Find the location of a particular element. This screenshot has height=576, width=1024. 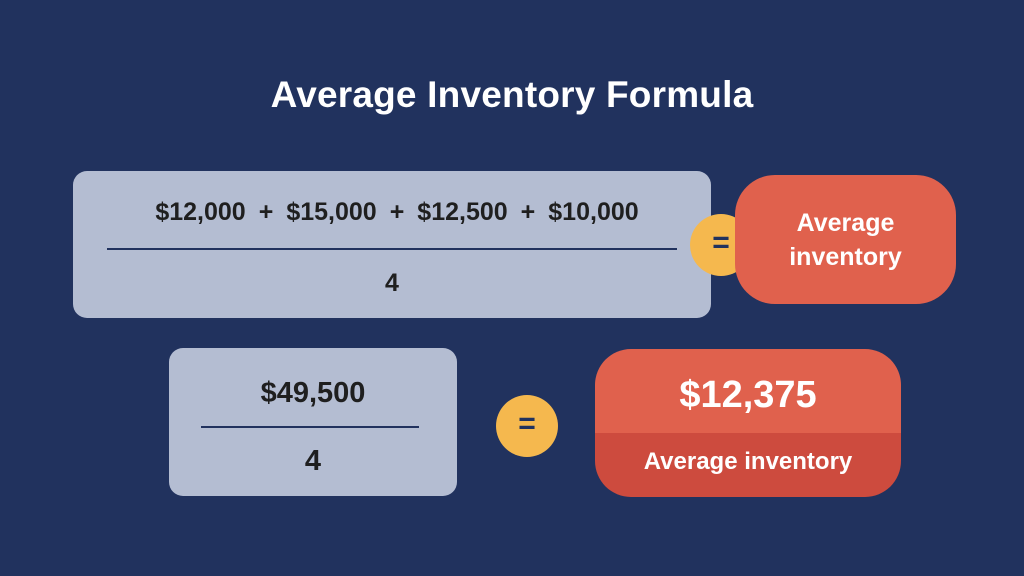

result-value: $12,375 is located at coordinates (748, 391).